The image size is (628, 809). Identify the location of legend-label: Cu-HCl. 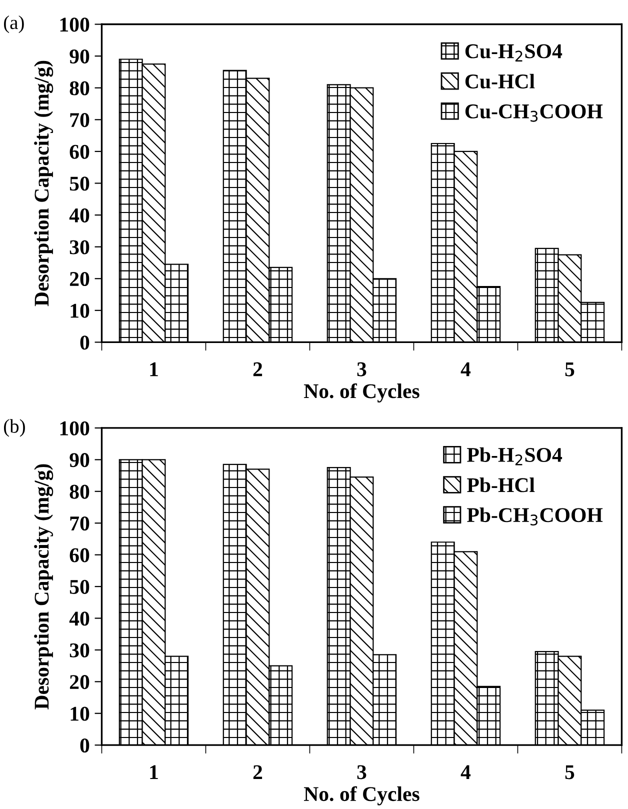
(500, 81).